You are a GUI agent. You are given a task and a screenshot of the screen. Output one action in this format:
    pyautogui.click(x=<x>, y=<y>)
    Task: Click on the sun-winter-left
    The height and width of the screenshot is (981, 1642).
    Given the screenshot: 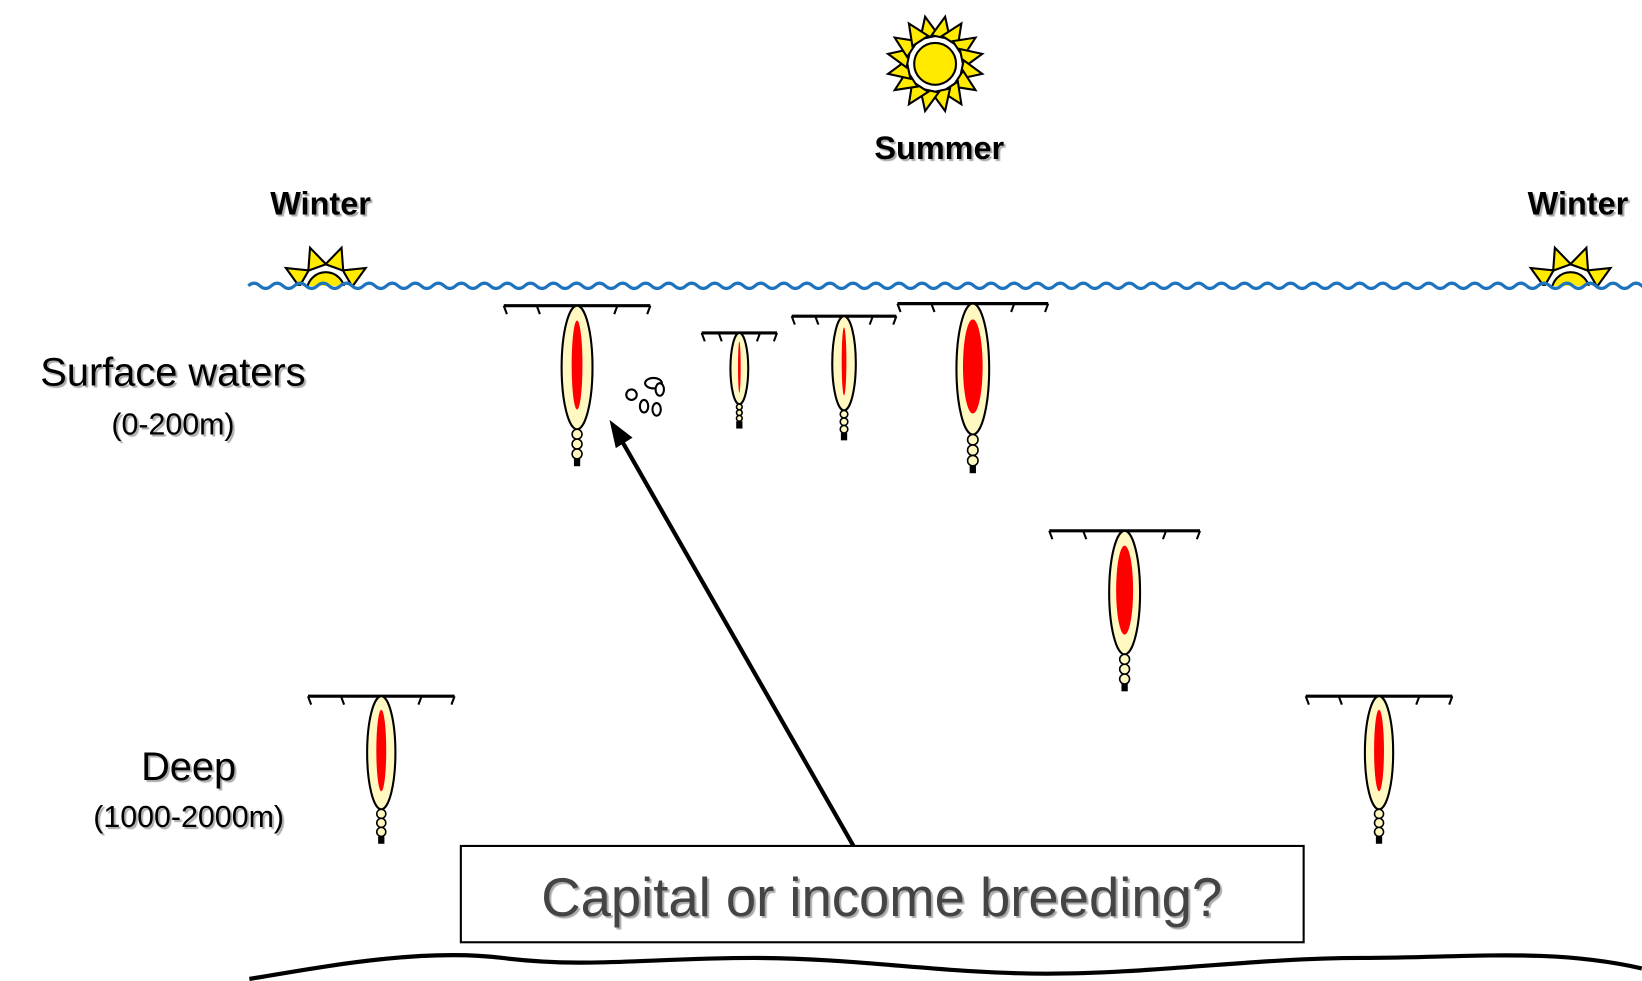 What is the action you would take?
    pyautogui.click(x=326, y=264)
    